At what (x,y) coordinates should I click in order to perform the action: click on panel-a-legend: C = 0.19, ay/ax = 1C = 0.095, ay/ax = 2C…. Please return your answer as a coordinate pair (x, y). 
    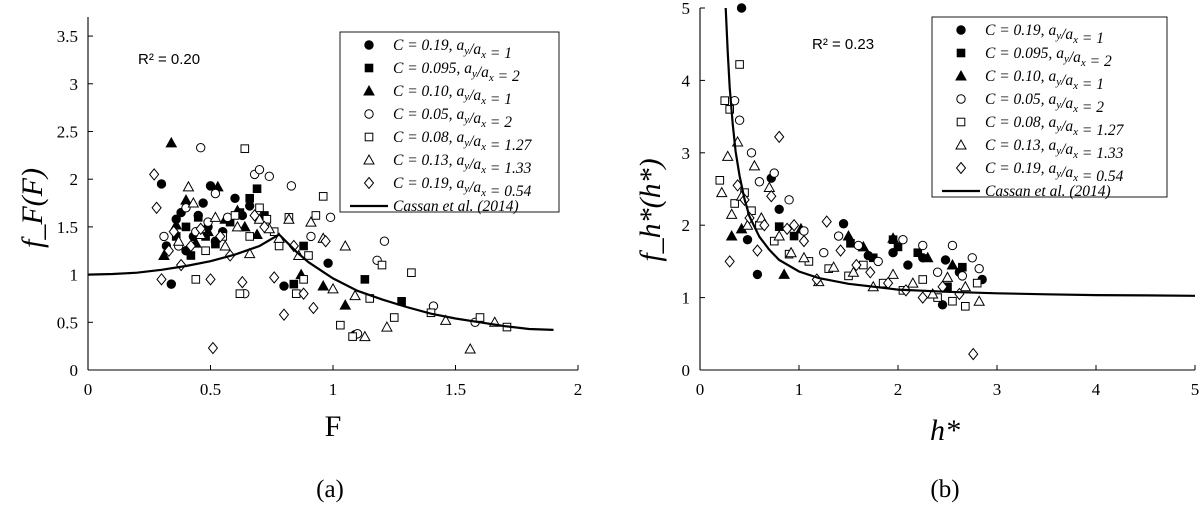
    Looking at the image, I should click on (449, 123).